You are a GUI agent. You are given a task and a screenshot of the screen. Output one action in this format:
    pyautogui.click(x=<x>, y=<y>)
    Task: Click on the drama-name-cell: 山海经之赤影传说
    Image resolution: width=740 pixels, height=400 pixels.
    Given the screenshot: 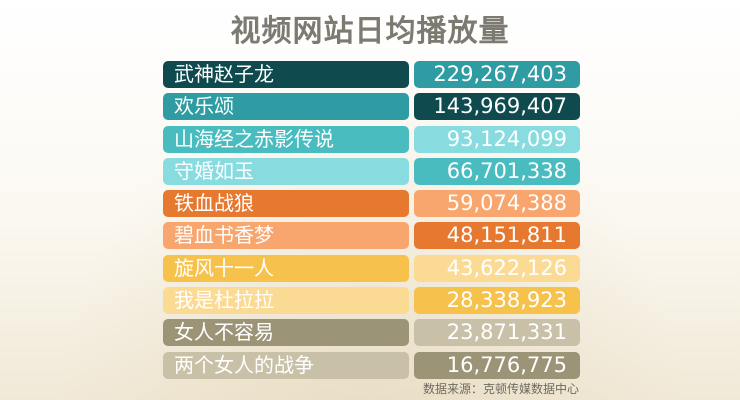 What is the action you would take?
    pyautogui.click(x=286, y=139)
    